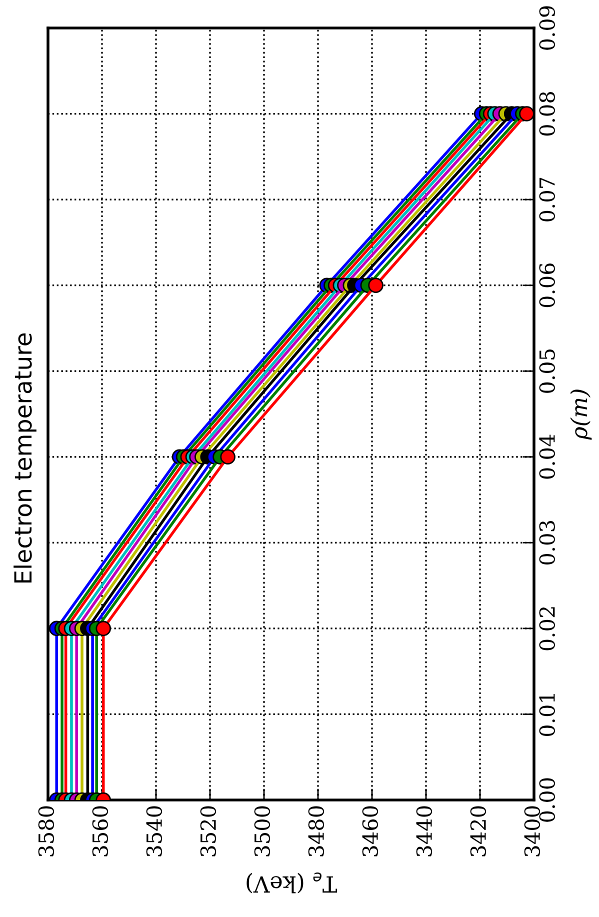  Describe the element at coordinates (208, 831) in the screenshot. I see `x-tick-label: 3520` at that location.